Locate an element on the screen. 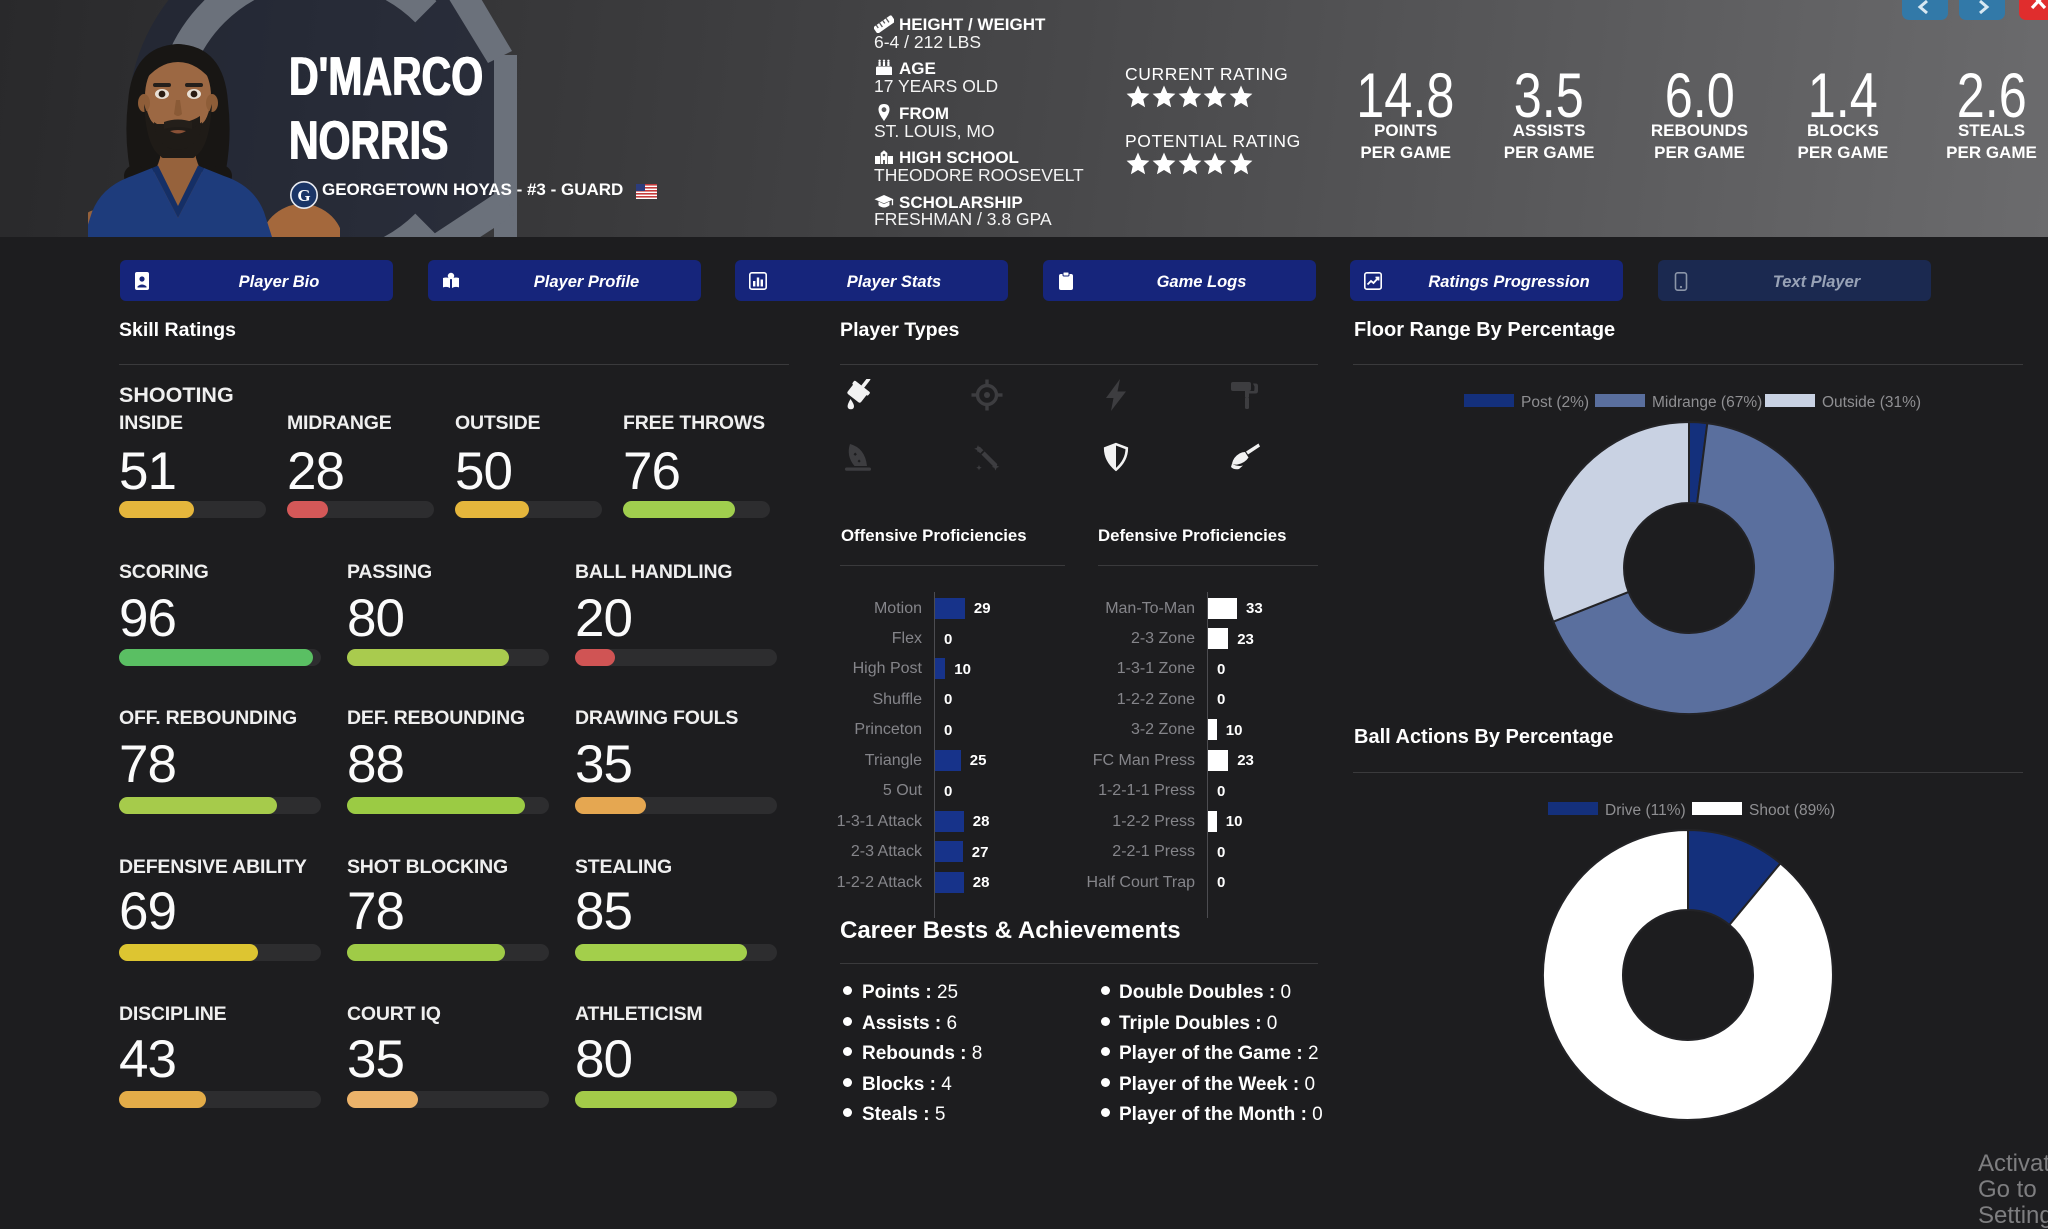 The height and width of the screenshot is (1229, 2048). svg-text: G is located at coordinates (303, 195).